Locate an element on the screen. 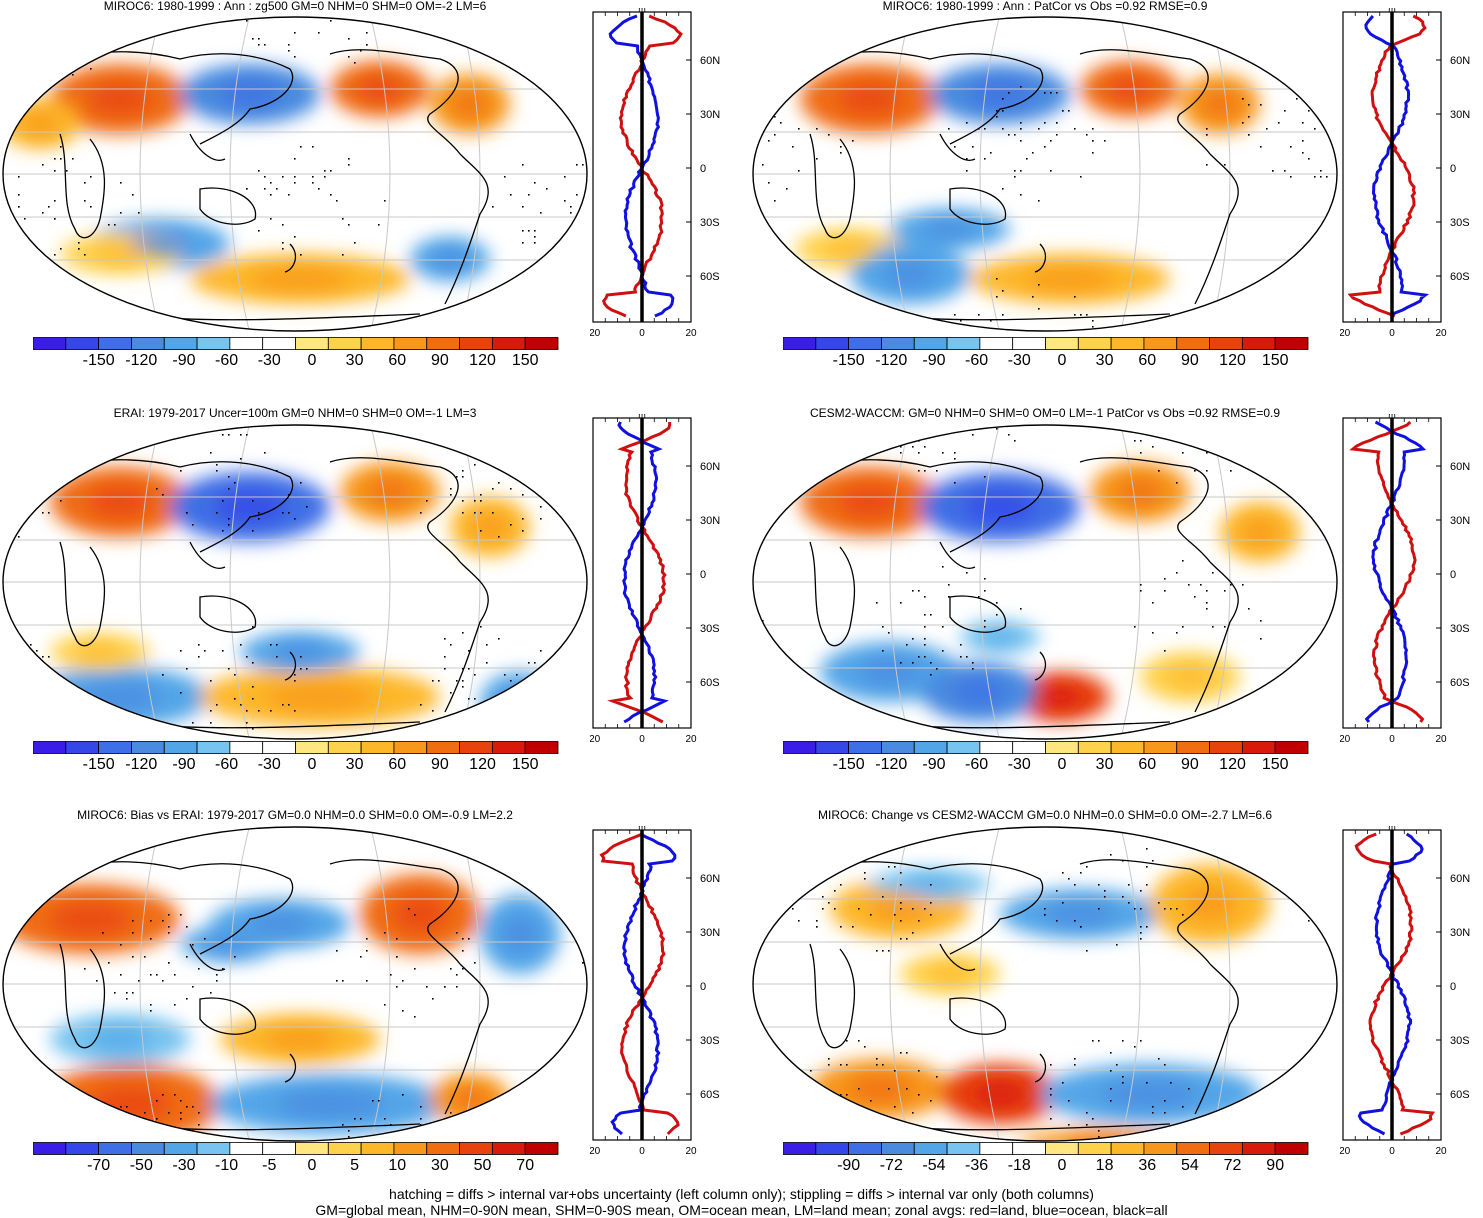 This screenshot has height=1218, width=1483. colorbar-tick-label: -30 is located at coordinates (269, 360).